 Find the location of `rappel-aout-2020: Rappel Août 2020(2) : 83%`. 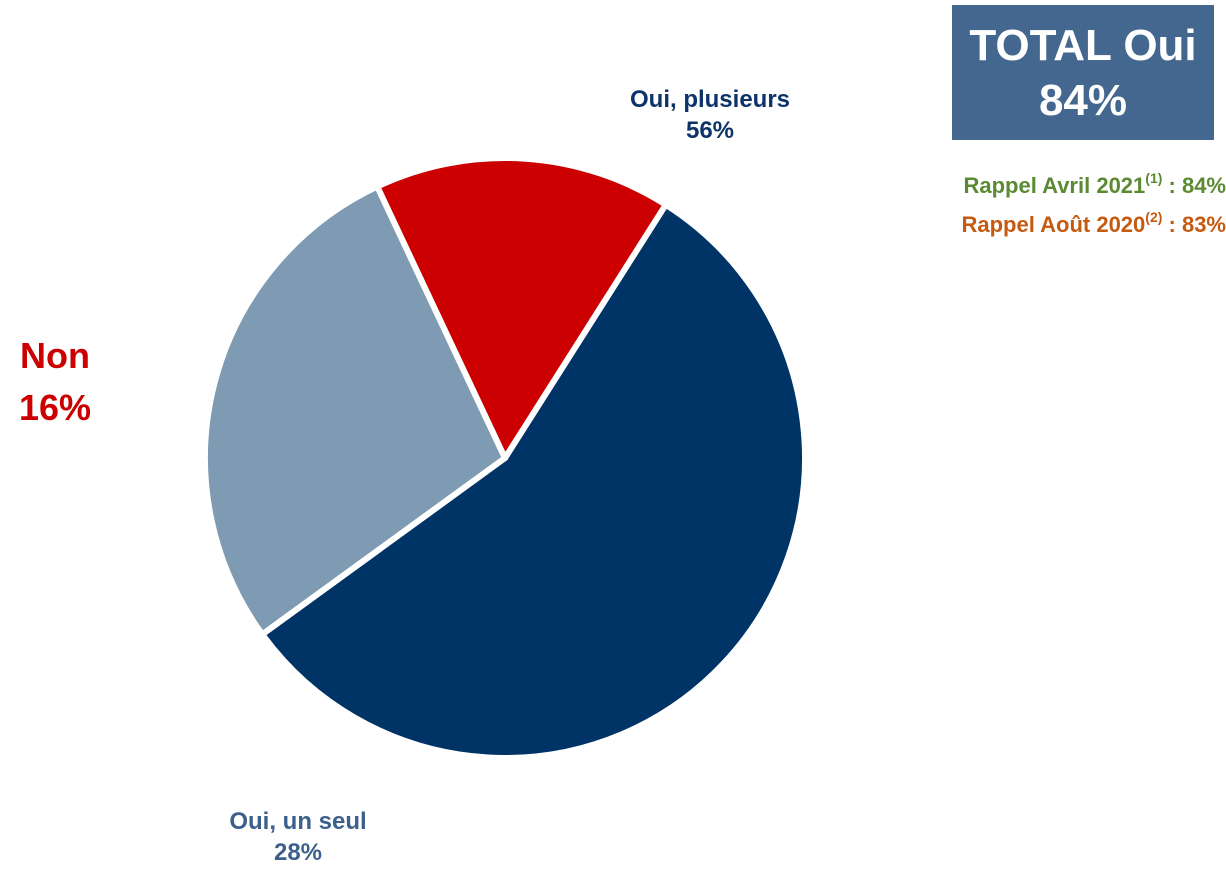

rappel-aout-2020: Rappel Août 2020(2) : 83% is located at coordinates (1093, 223).